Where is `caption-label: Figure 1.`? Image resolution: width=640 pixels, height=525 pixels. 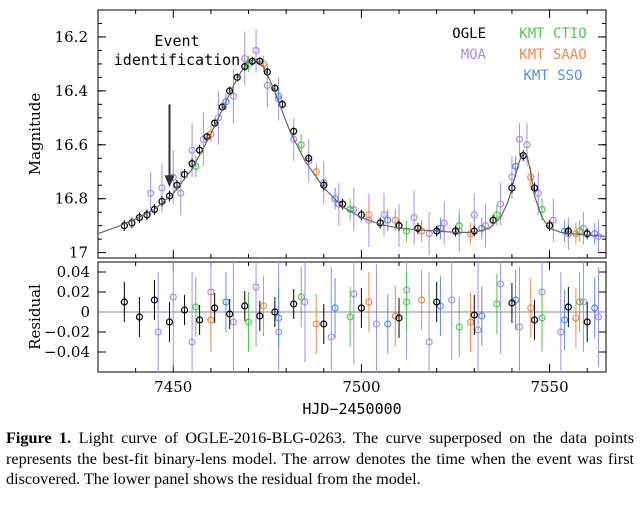
caption-label: Figure 1. is located at coordinates (39, 438).